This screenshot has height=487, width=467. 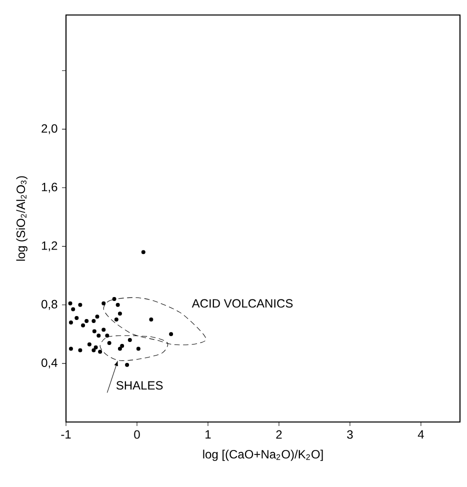 What do you see at coordinates (263, 455) in the screenshot?
I see `x-axis-title: log [(CaO+Na$_{2}$O)/K$_{2}$O]` at bounding box center [263, 455].